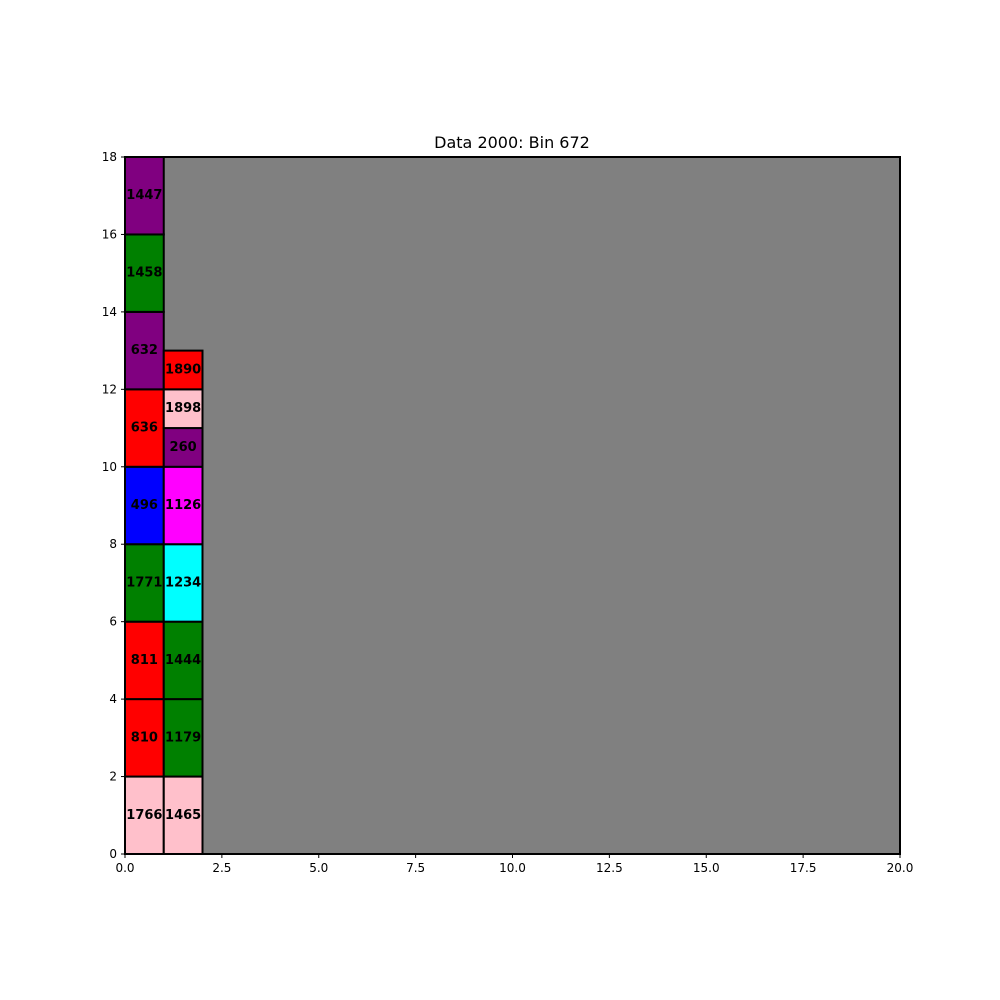  What do you see at coordinates (144, 273) in the screenshot?
I see `item-label-1458: 1458` at bounding box center [144, 273].